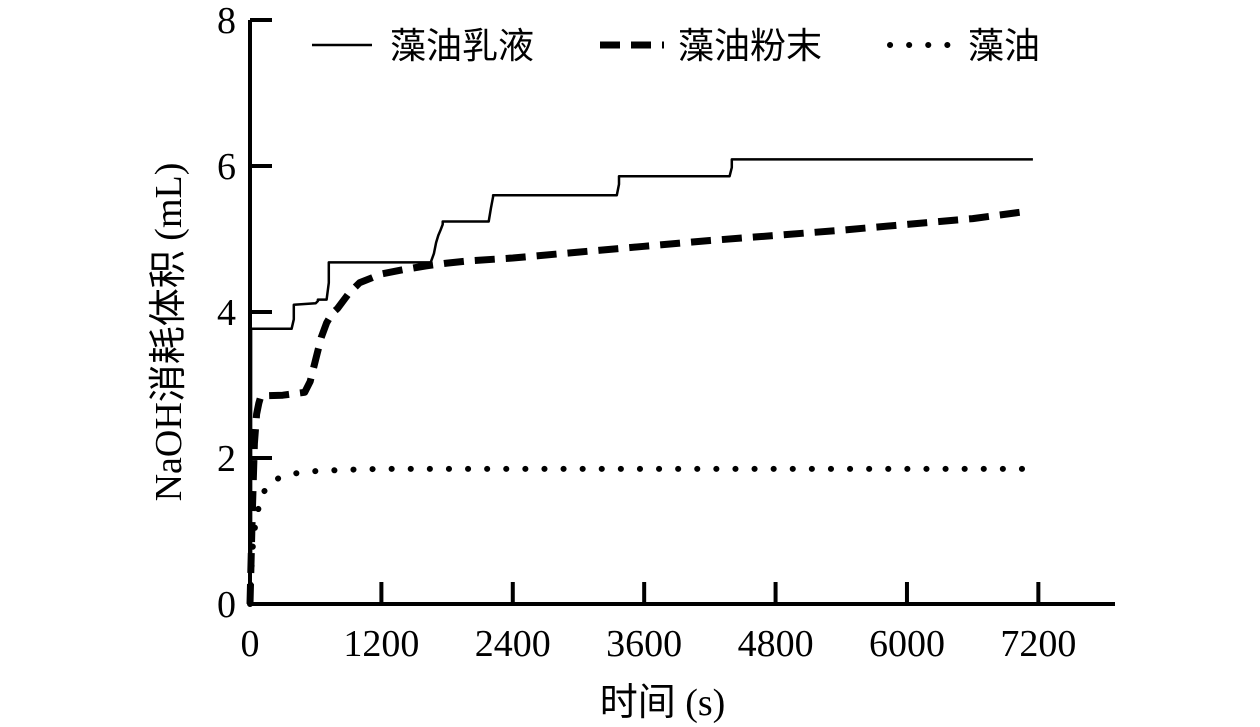 The height and width of the screenshot is (727, 1260). Describe the element at coordinates (226, 605) in the screenshot. I see `y-tick-label: 0` at that location.